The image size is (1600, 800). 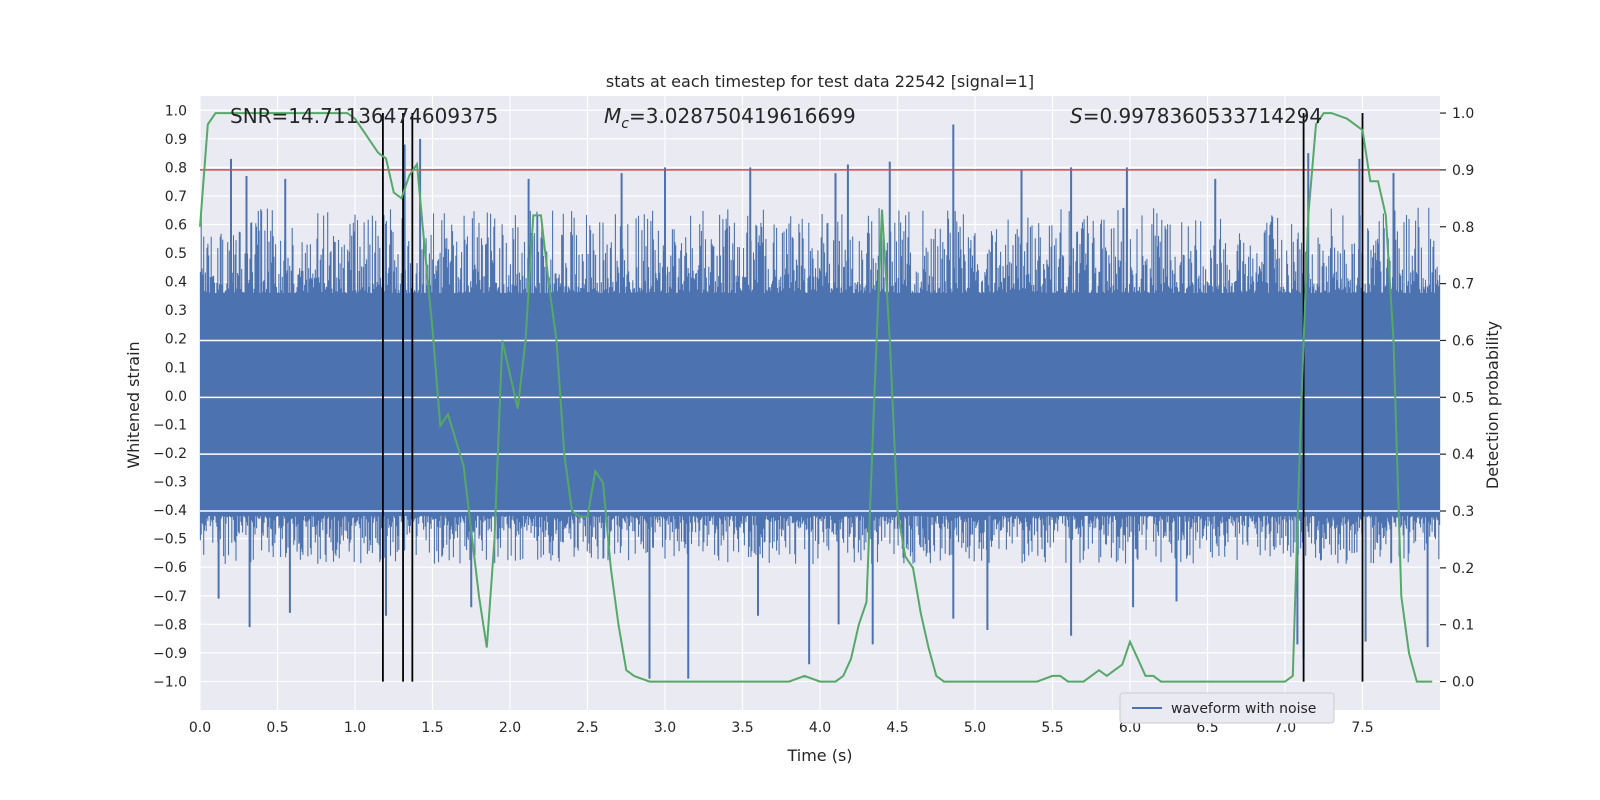 I want to click on y2-tick-label: 0.8, so click(x=1463, y=228).